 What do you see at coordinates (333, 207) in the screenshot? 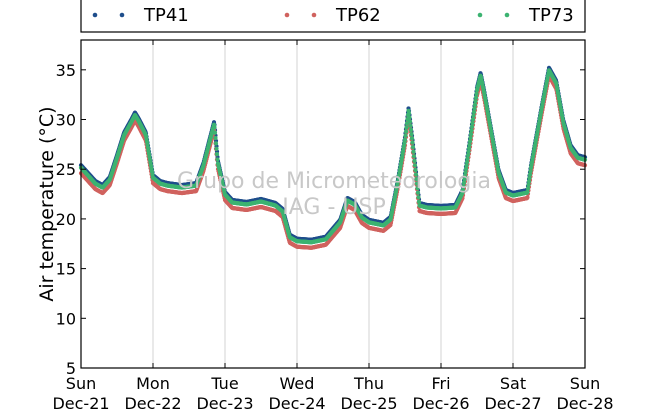
I see `watermark-line-2: IAG - USP` at bounding box center [333, 207].